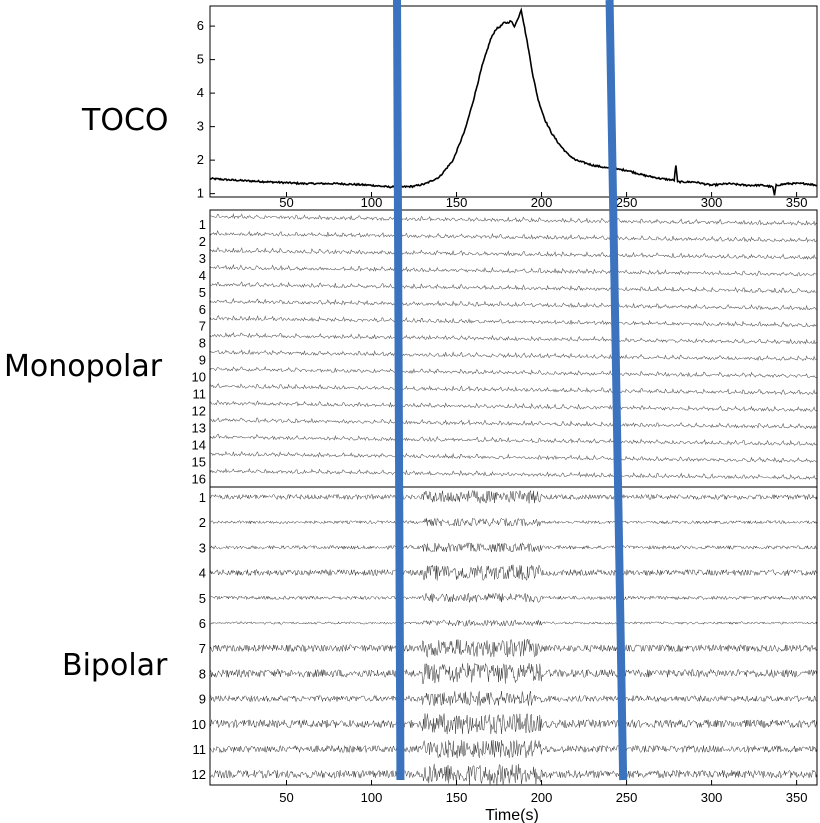  I want to click on monopolar-channel-label: 5, so click(202, 292).